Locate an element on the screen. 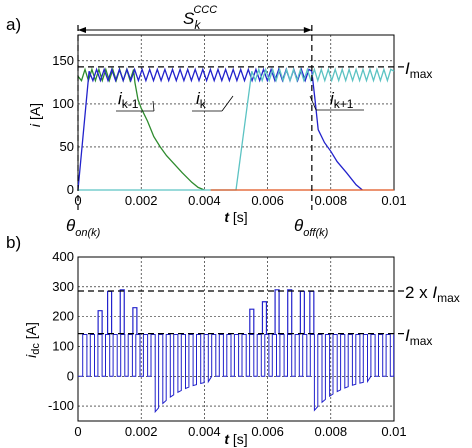 The height and width of the screenshot is (448, 472). panel-b-xtick-label: 0.006 is located at coordinates (267, 431).